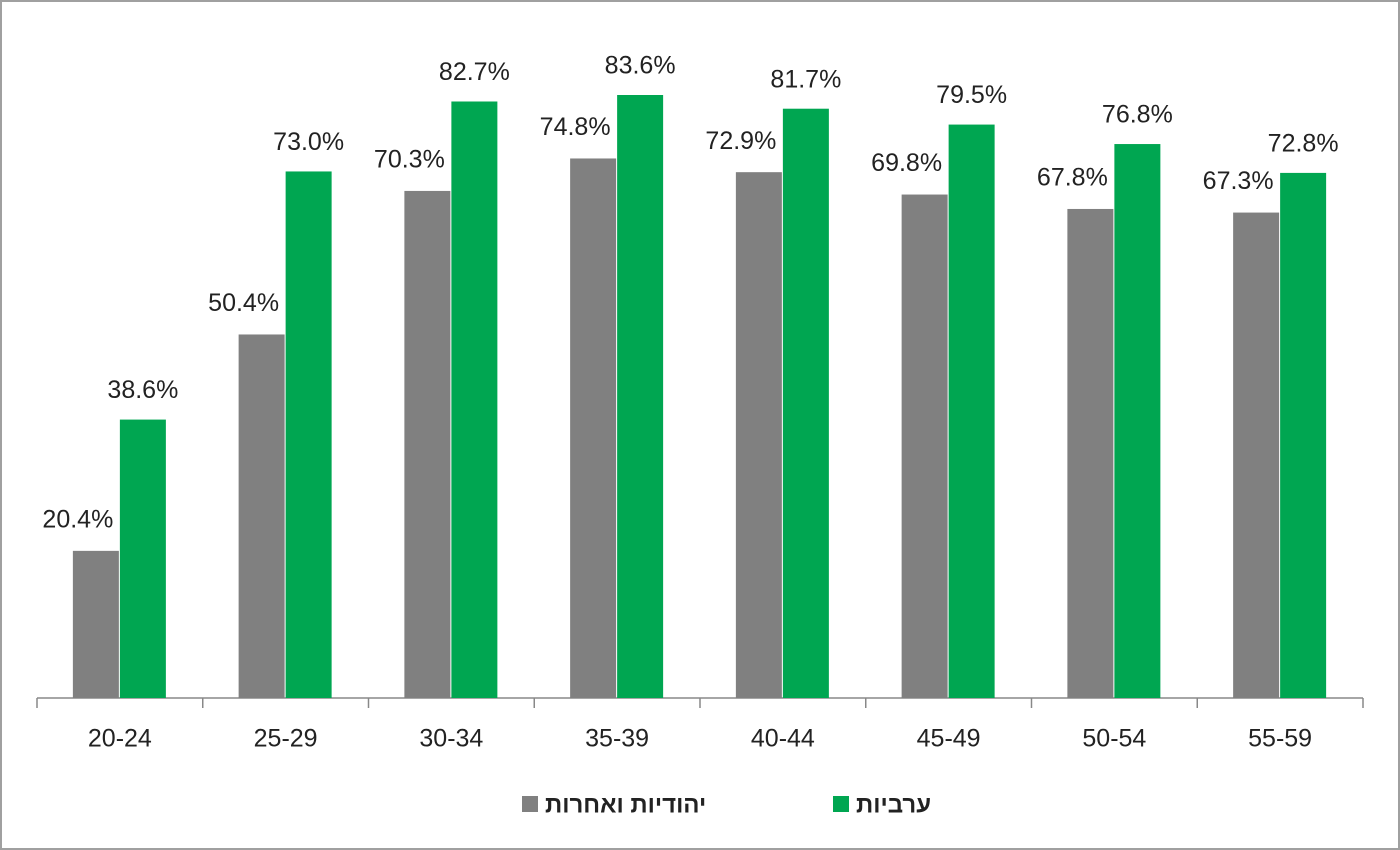 This screenshot has height=850, width=1400. Describe the element at coordinates (617, 739) in the screenshot. I see `x-tick-label: 35-39` at that location.